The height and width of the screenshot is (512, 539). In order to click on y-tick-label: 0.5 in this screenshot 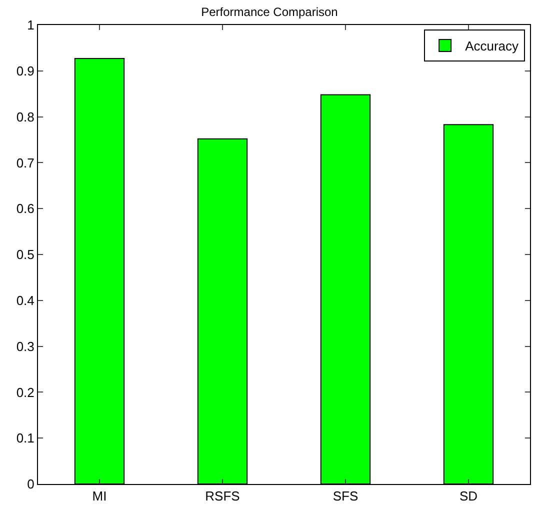, I will do `click(25, 254)`.